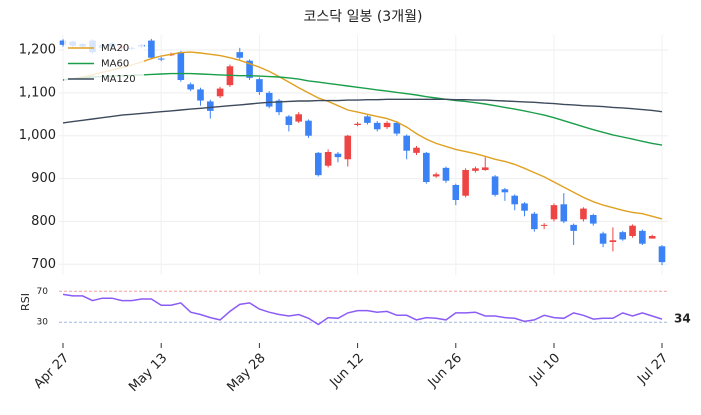 This screenshot has height=415, width=701. I want to click on chart-title: 코스닥 일봉 (3개월), so click(363, 17).